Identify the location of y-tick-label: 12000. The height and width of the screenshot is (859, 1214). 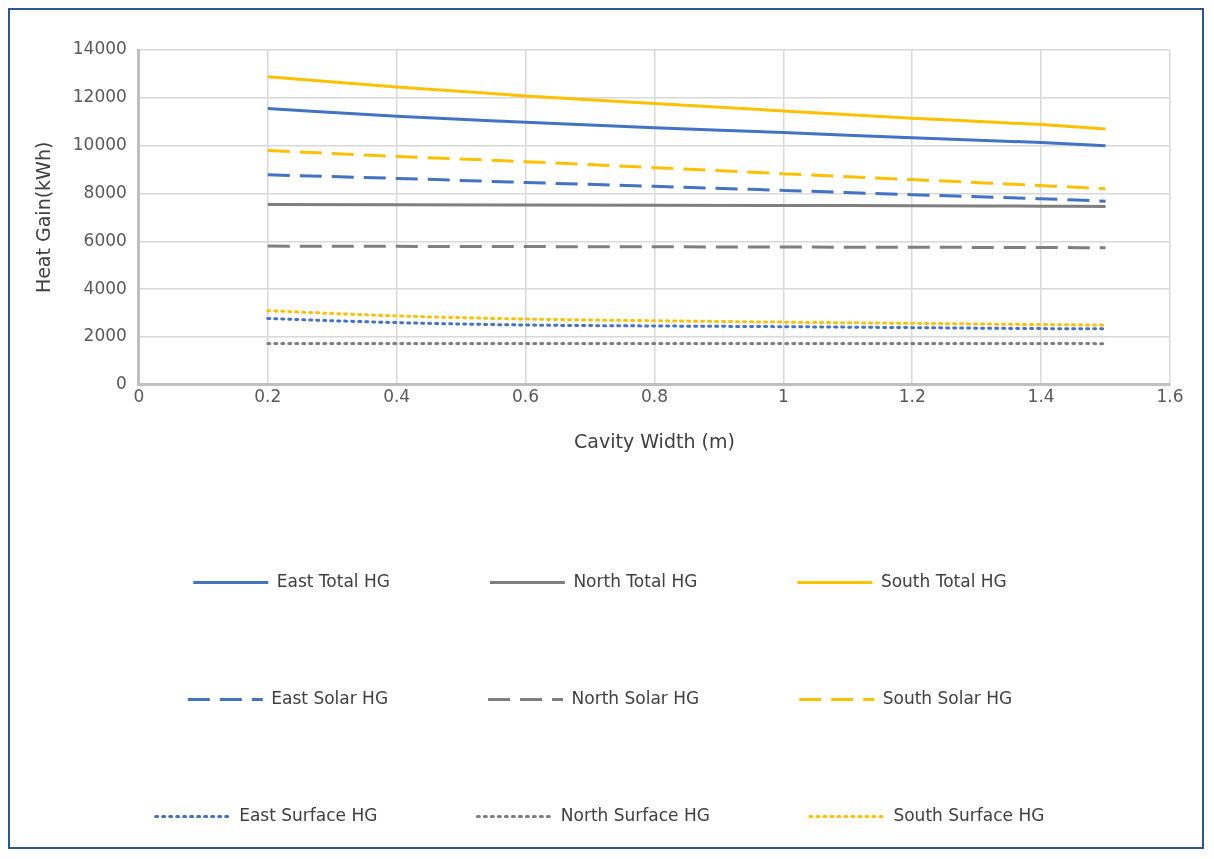
(99, 96).